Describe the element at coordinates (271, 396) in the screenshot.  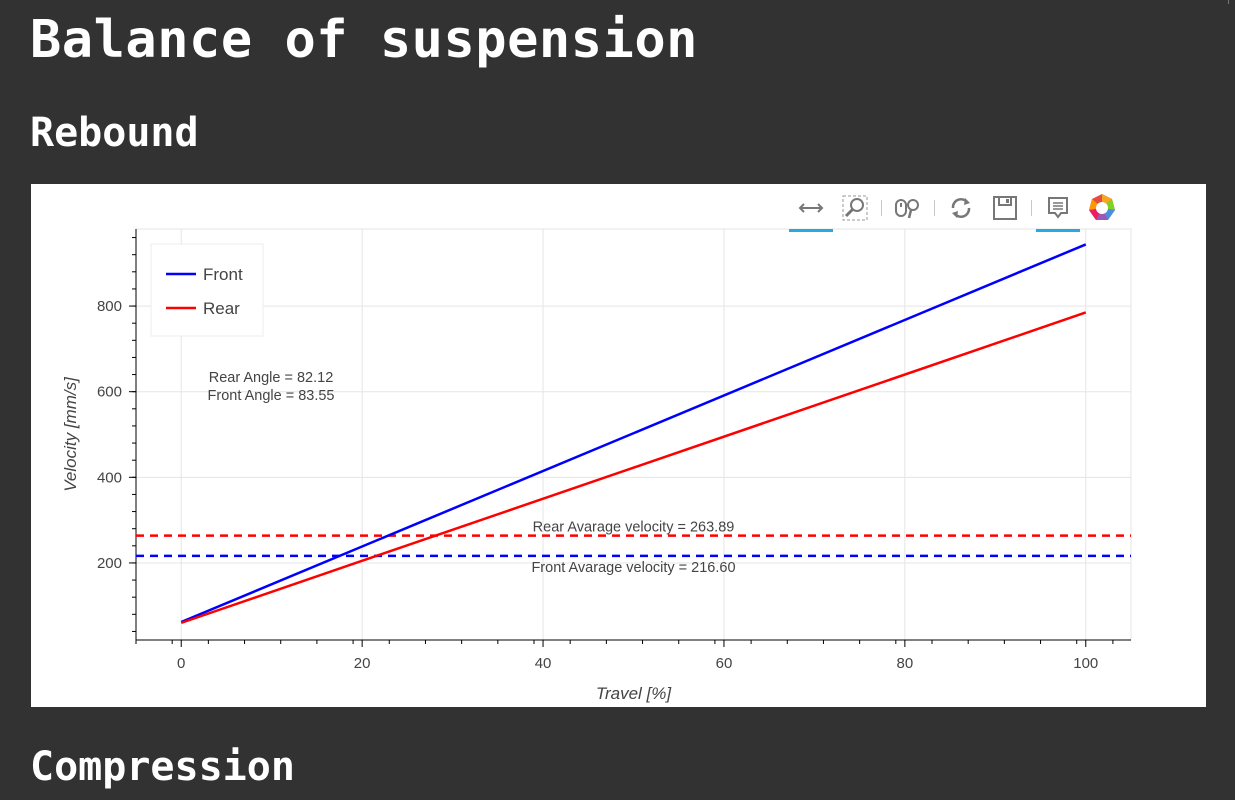
I see `front-angle-annotation: Front Angle = 83.55` at that location.